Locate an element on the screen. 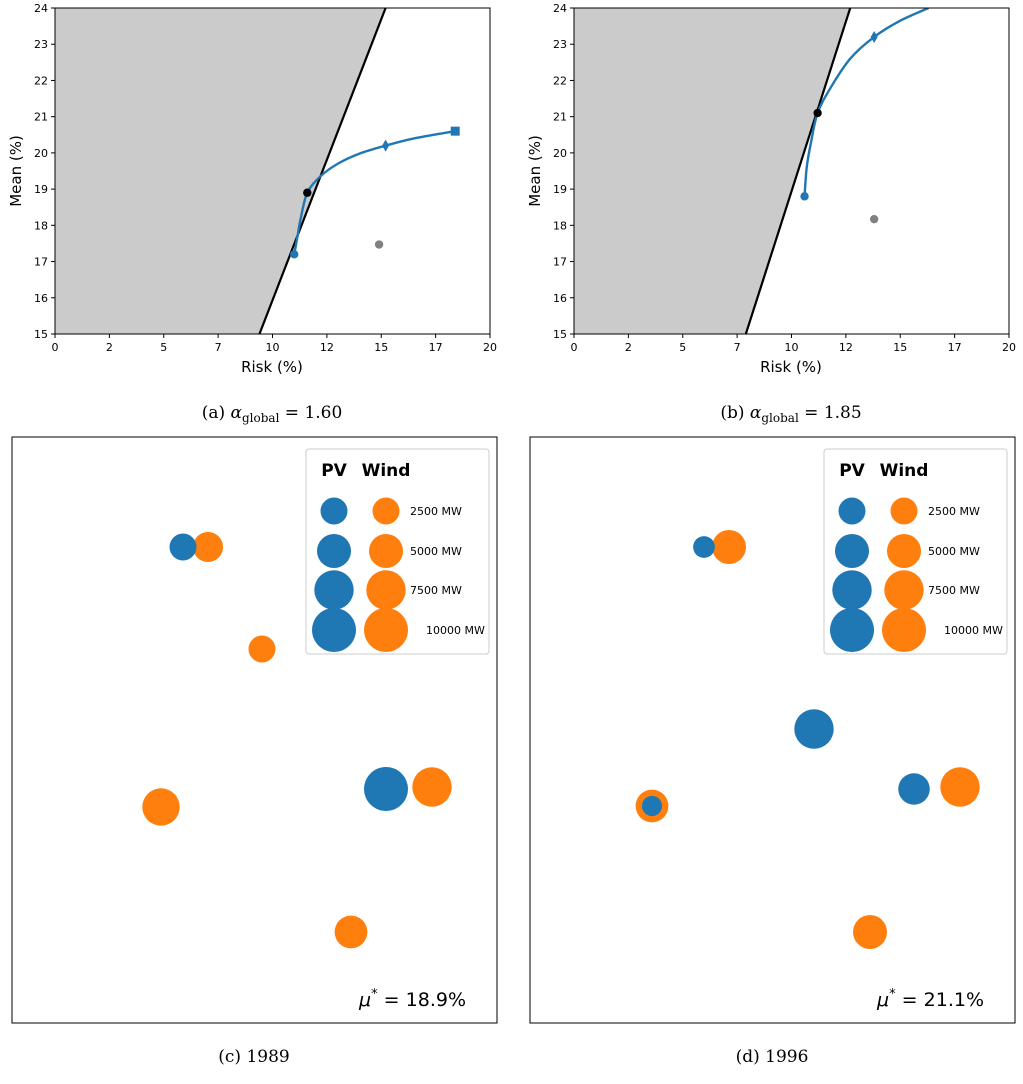 This screenshot has width=1023, height=1084. legend-size-label: 10000 MW is located at coordinates (455, 630).